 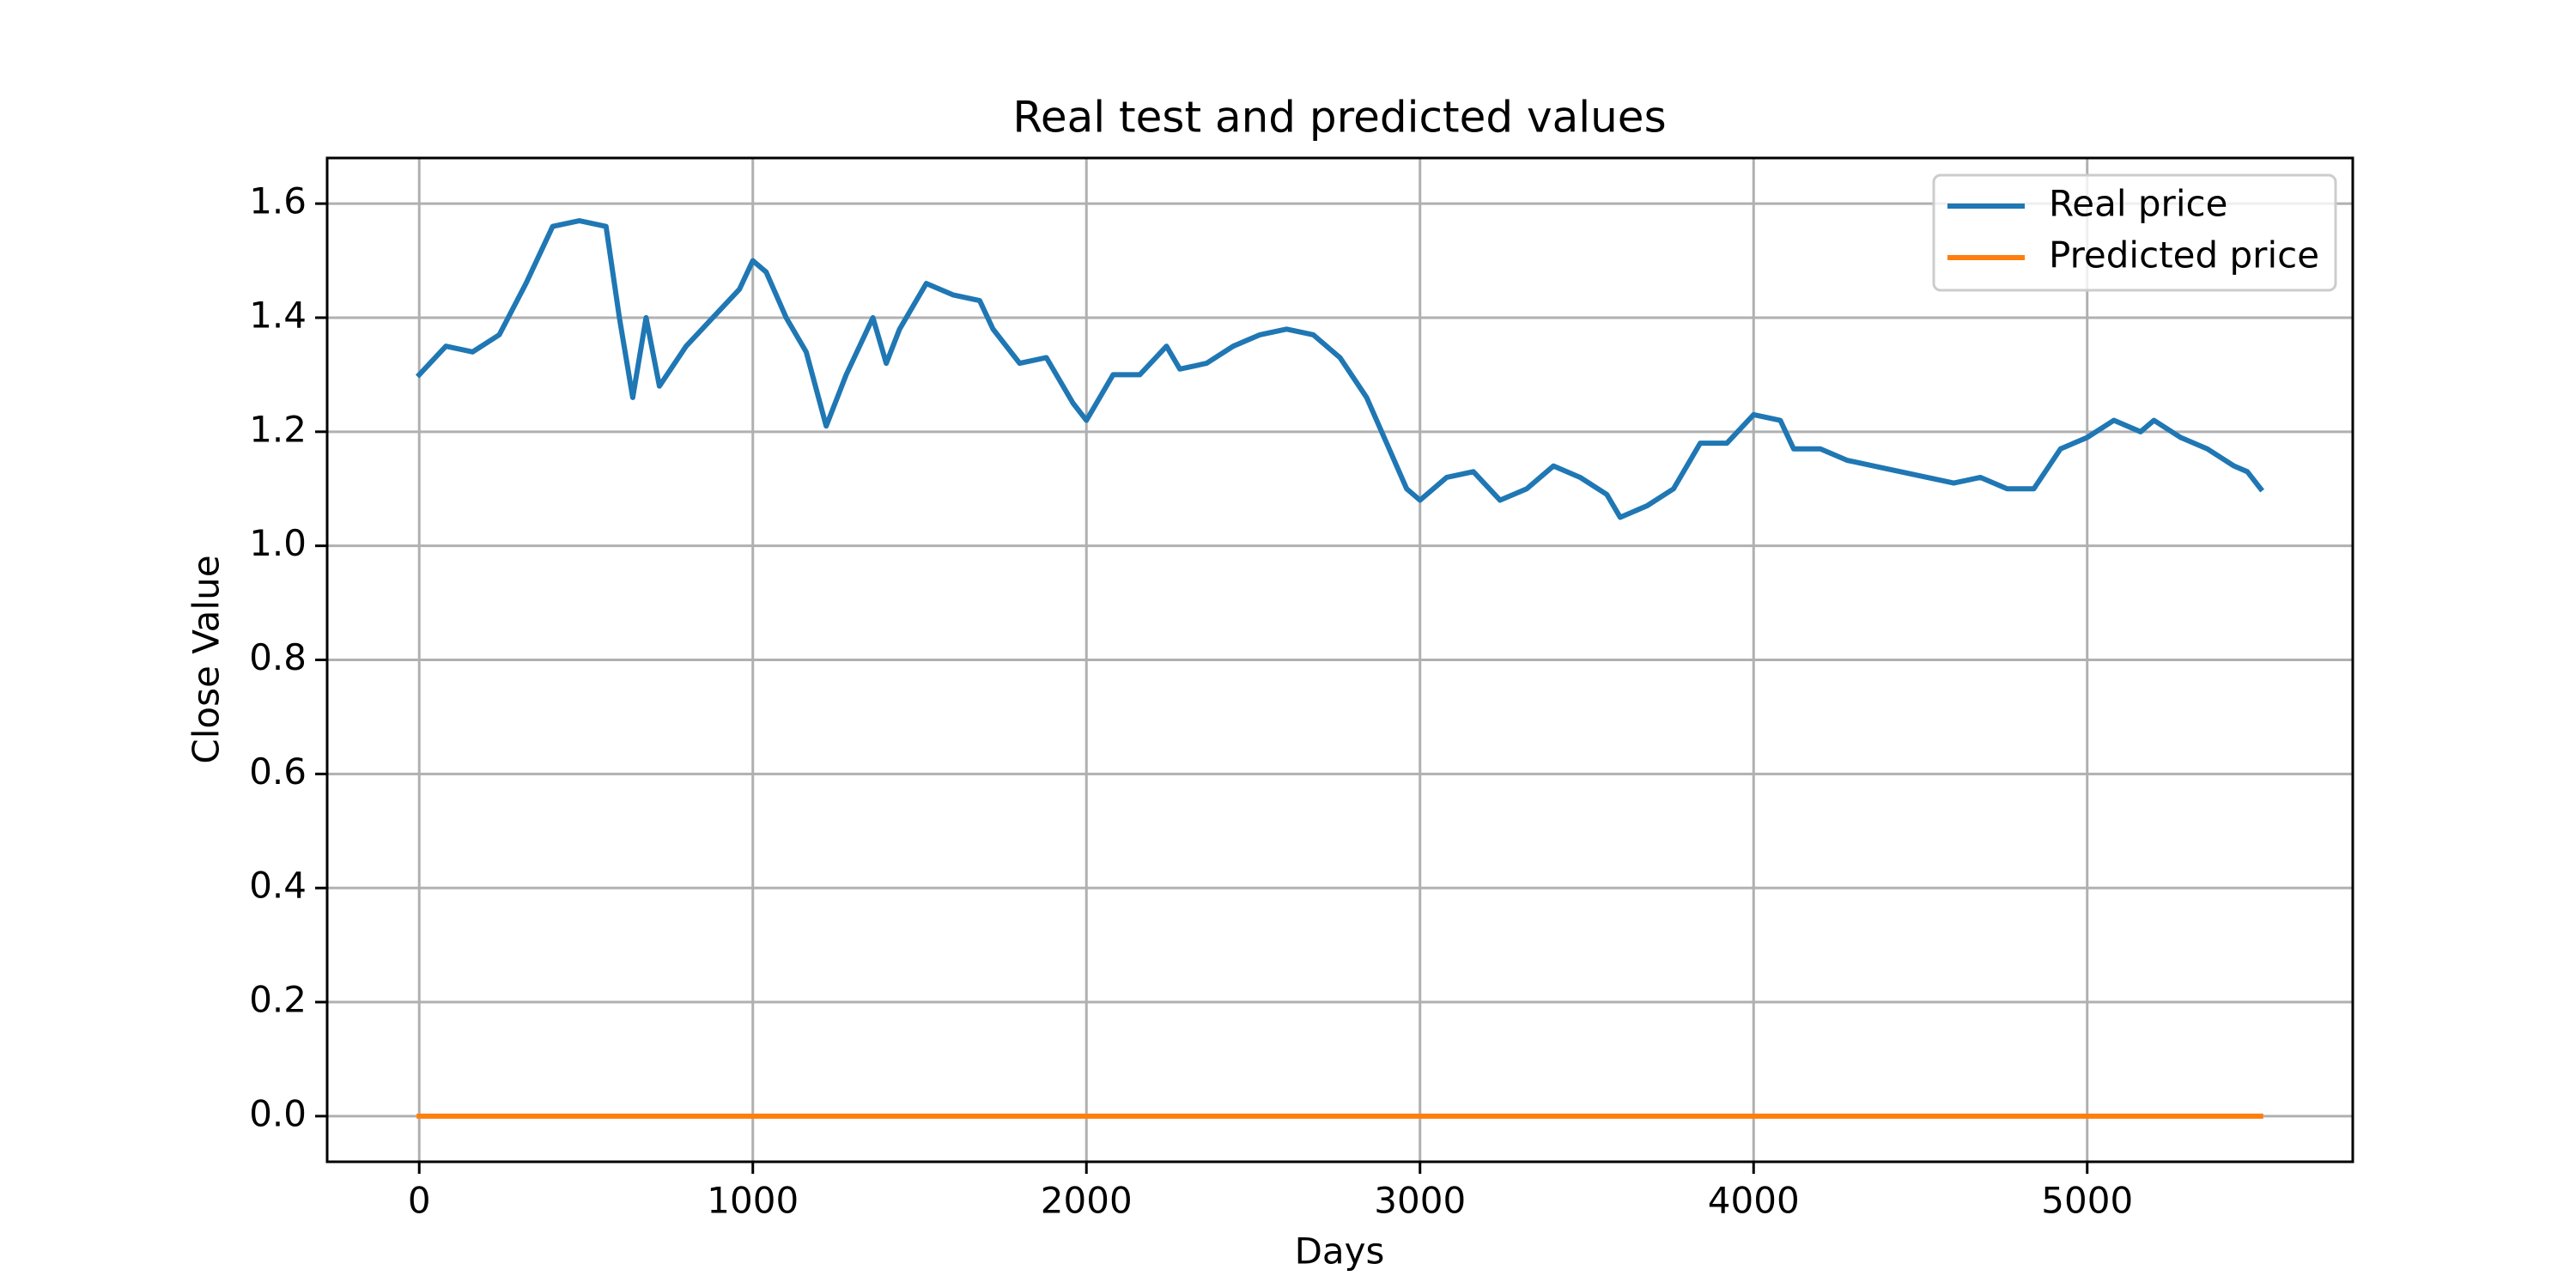 I want to click on y-tick-label: 1.6, so click(x=278, y=201).